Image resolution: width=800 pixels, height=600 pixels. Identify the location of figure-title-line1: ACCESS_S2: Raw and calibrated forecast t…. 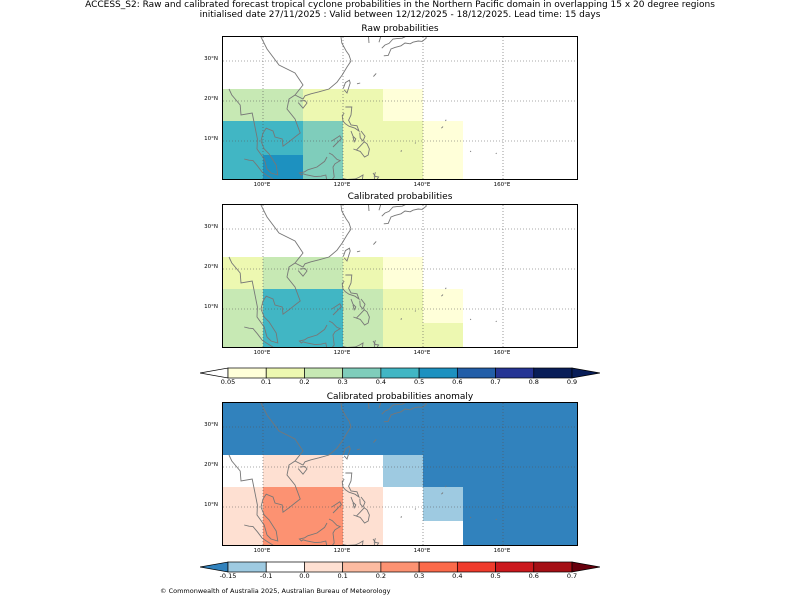
(400, 5).